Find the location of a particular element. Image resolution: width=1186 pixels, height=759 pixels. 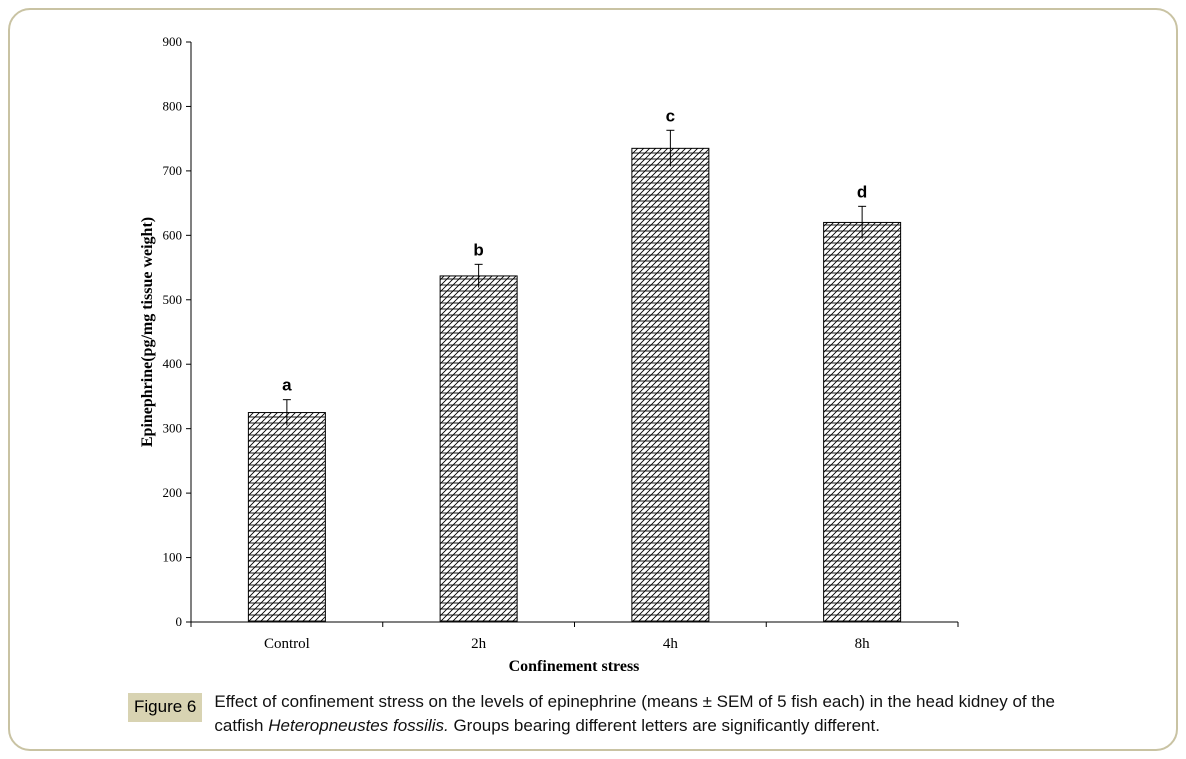

y-tick-label: 400 is located at coordinates (173, 363).